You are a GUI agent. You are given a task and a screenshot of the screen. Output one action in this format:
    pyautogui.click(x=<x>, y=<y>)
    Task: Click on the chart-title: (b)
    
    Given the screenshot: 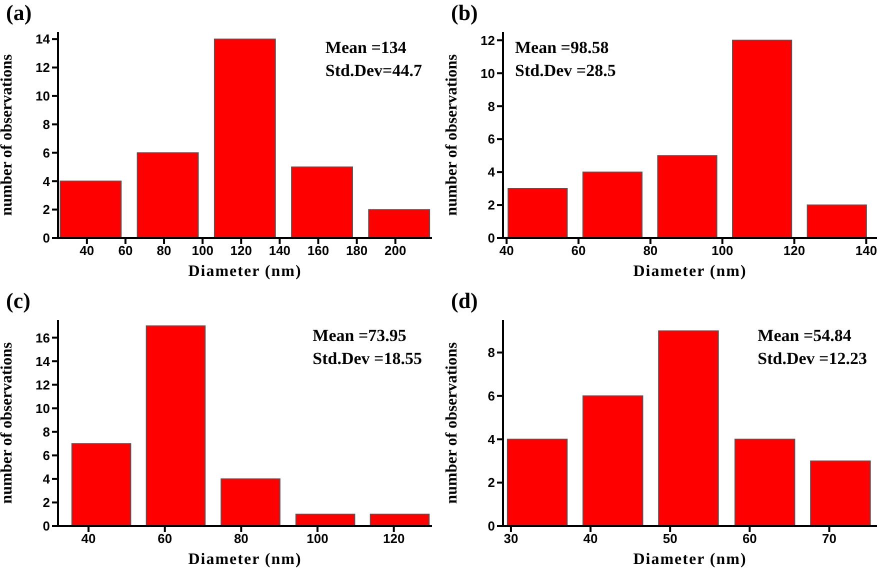 What is the action you would take?
    pyautogui.click(x=464, y=13)
    